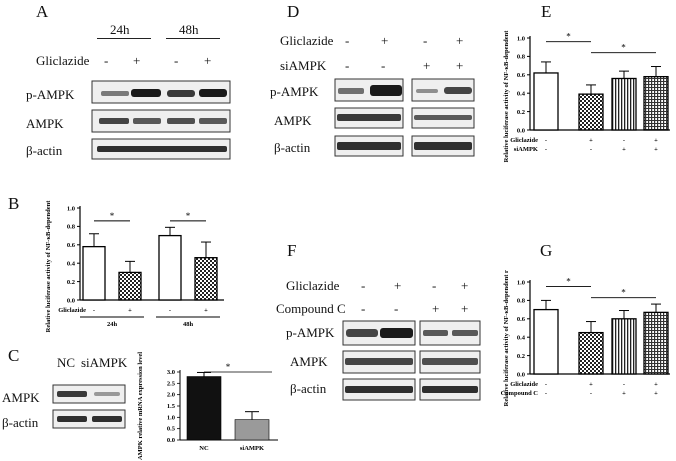 This screenshot has width=676, height=461. I want to click on panel-f-letter: F, so click(292, 250).